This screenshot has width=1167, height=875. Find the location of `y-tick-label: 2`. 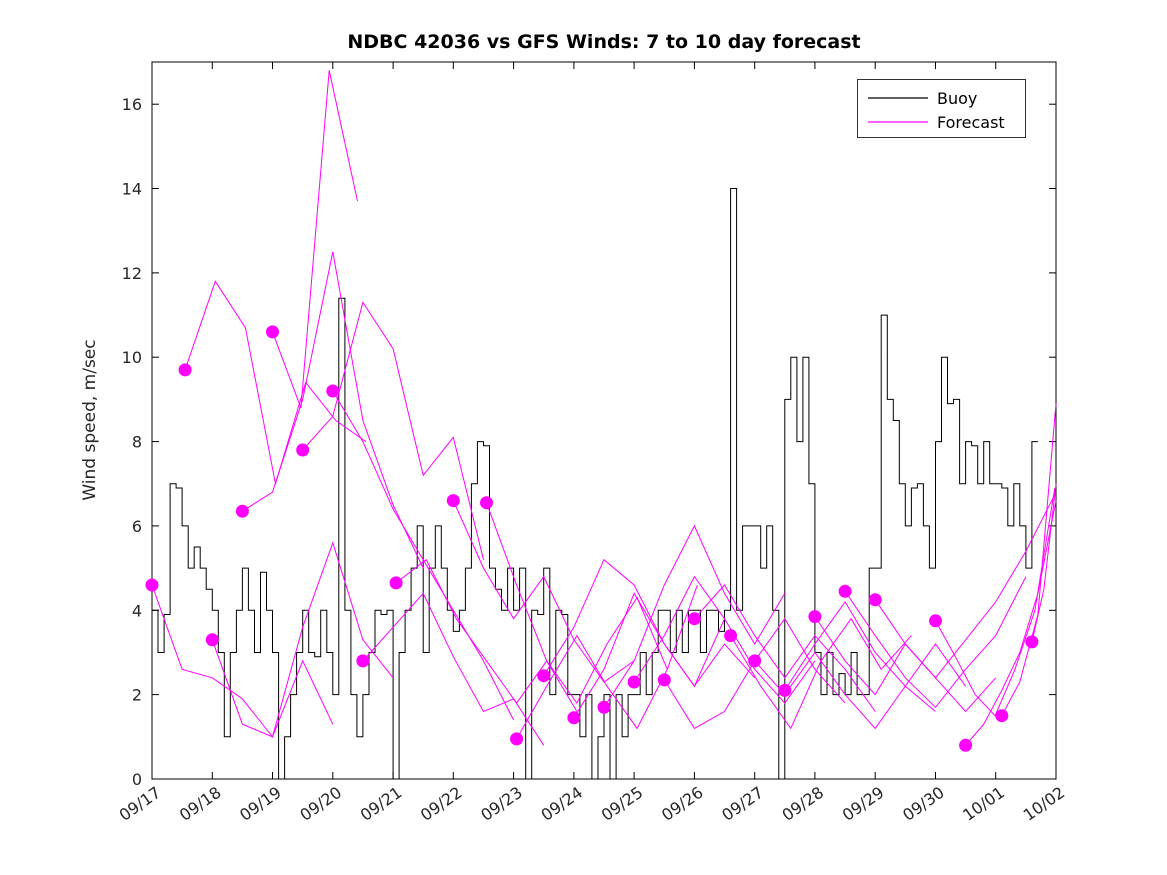

y-tick-label: 2 is located at coordinates (137, 695).